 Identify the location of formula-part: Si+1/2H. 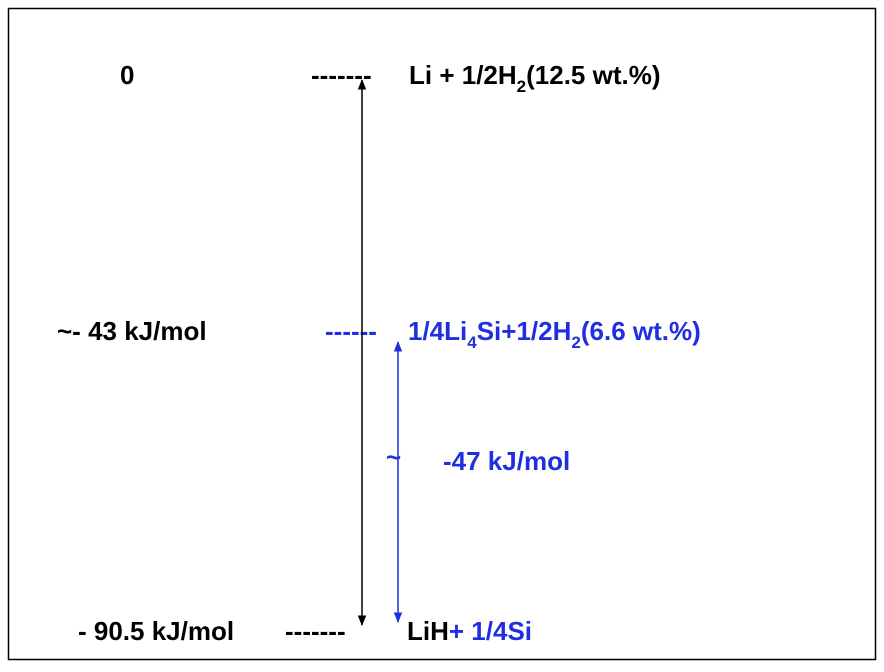
(524, 331).